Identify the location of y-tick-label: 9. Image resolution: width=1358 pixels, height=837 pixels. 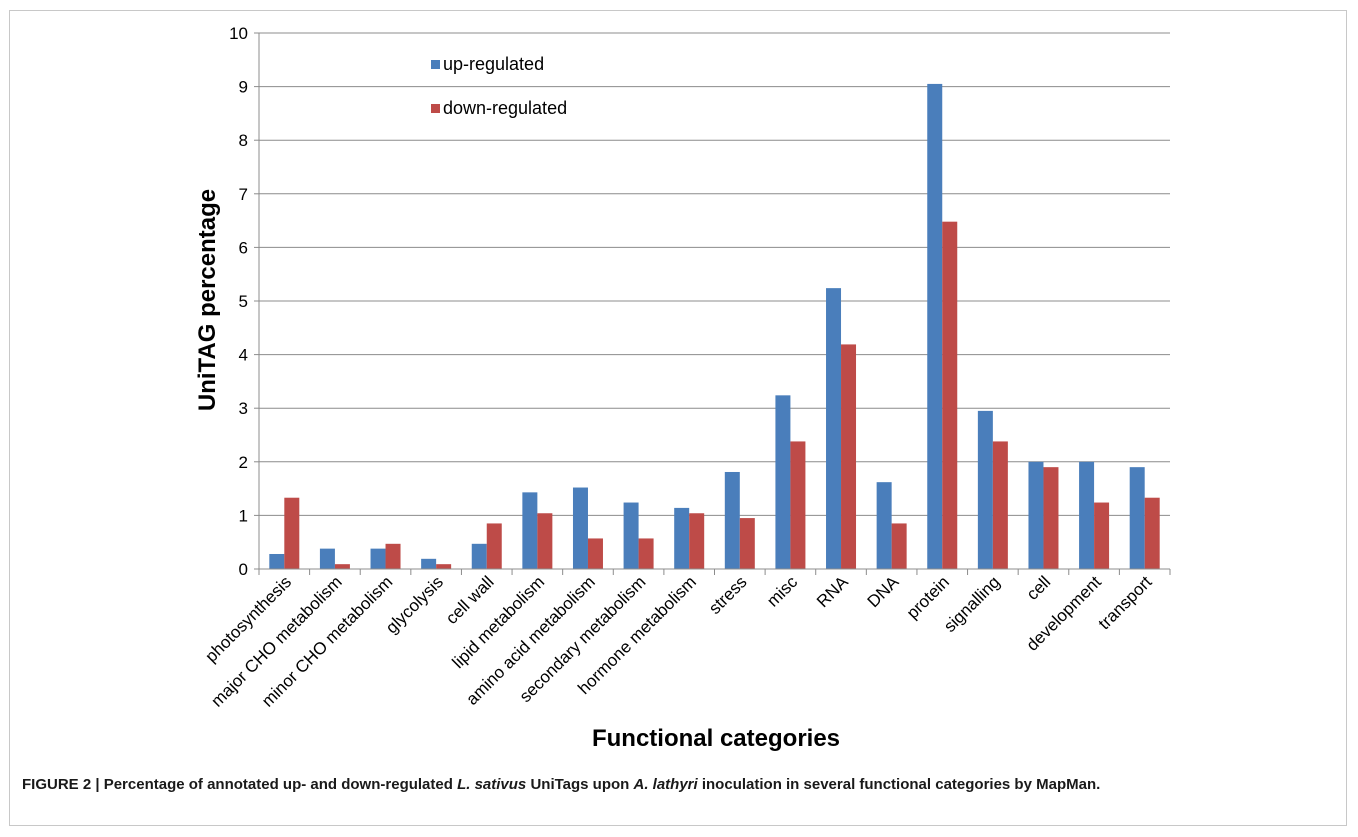
(243, 87).